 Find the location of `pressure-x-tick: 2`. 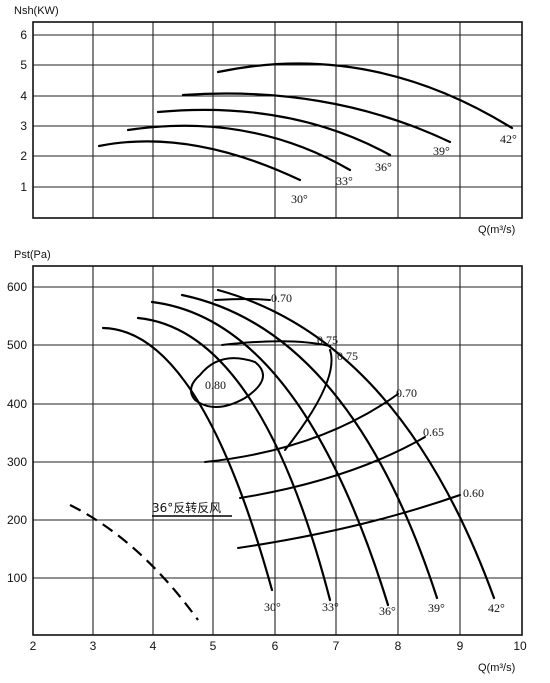

pressure-x-tick: 2 is located at coordinates (33, 646).